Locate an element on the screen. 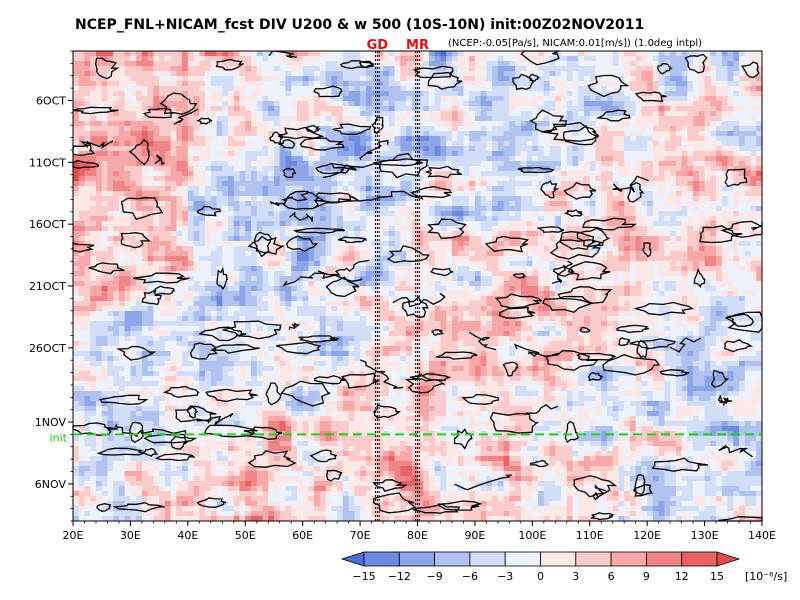  y-tick-label: 21OCT is located at coordinates (47, 286).